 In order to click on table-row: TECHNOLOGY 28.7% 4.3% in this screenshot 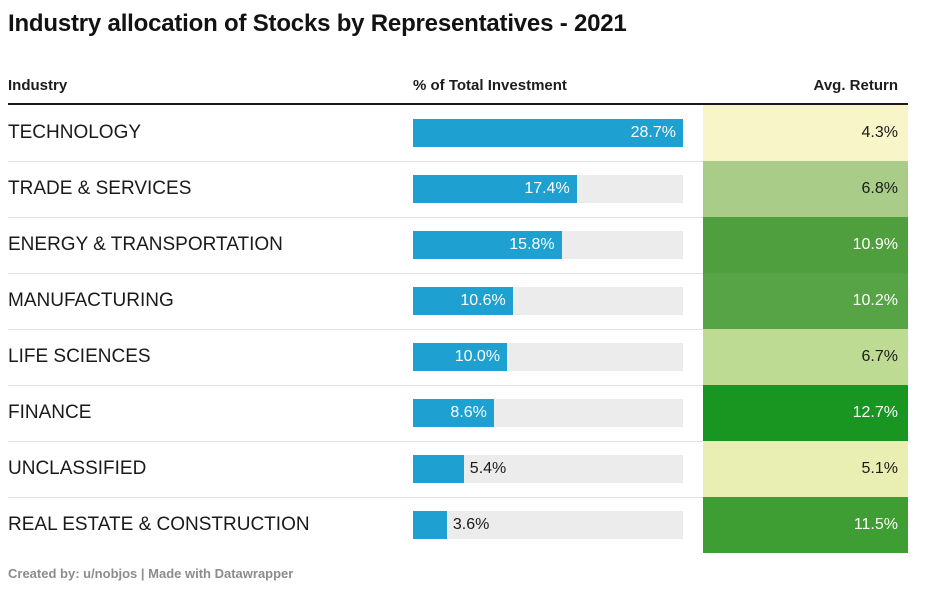, I will do `click(458, 132)`.